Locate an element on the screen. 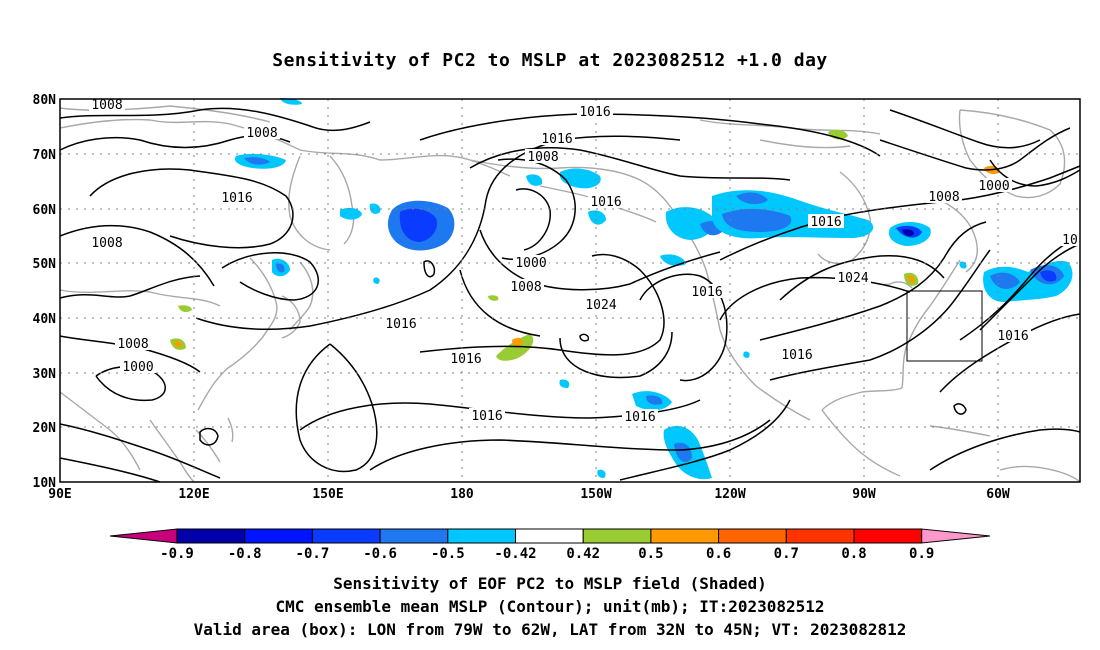 The width and height of the screenshot is (1100, 650). colorbar-label: 0.6 is located at coordinates (718, 554).